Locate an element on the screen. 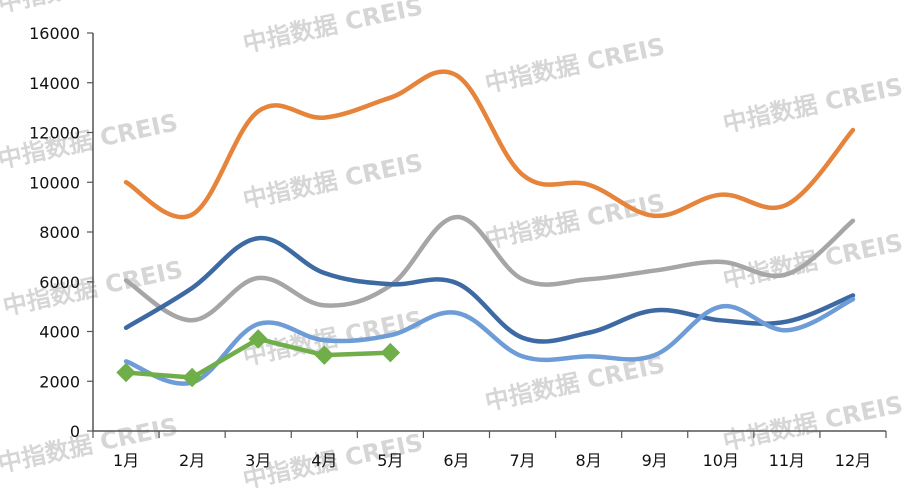 Image resolution: width=903 pixels, height=489 pixels. x-tick-label: 7月 is located at coordinates (522, 460).